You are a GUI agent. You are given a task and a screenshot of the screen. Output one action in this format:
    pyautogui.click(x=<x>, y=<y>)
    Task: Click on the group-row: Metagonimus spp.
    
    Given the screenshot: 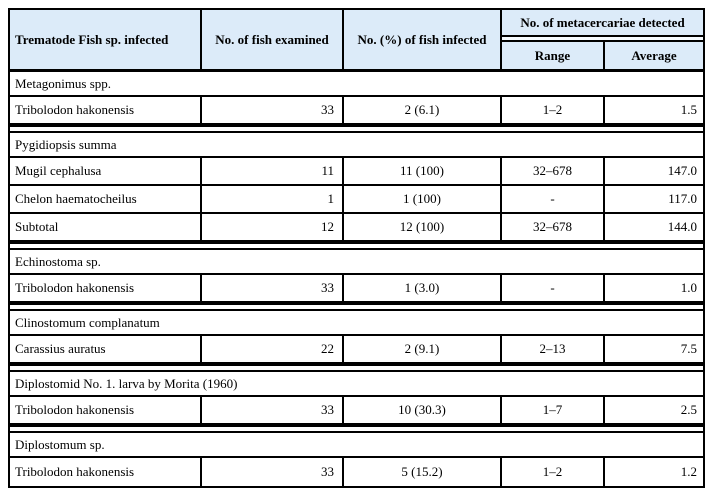 What is the action you would take?
    pyautogui.click(x=356, y=84)
    